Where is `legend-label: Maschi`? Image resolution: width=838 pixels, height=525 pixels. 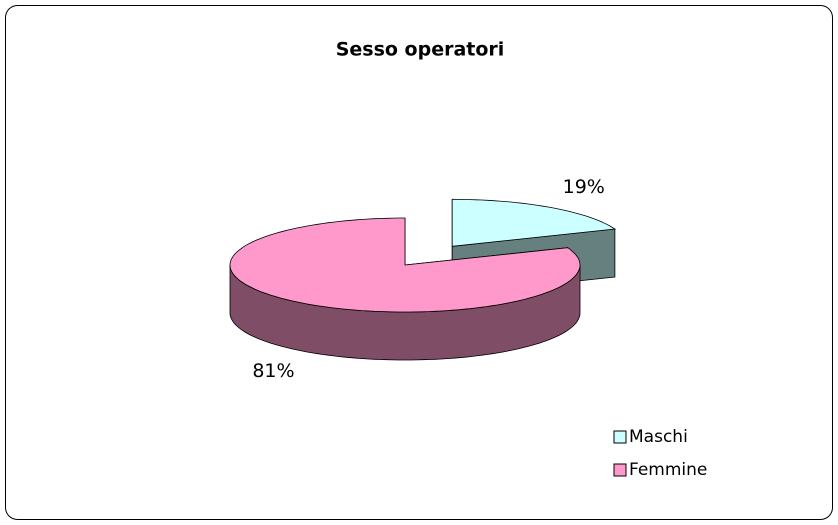
legend-label: Maschi is located at coordinates (658, 437).